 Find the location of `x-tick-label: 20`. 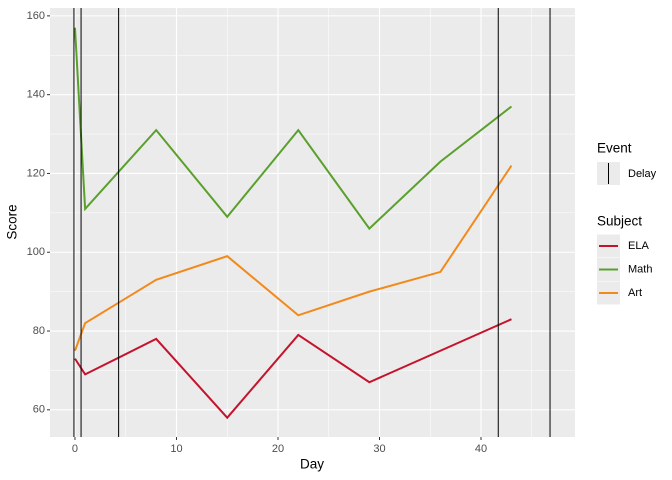

x-tick-label: 20 is located at coordinates (278, 449).